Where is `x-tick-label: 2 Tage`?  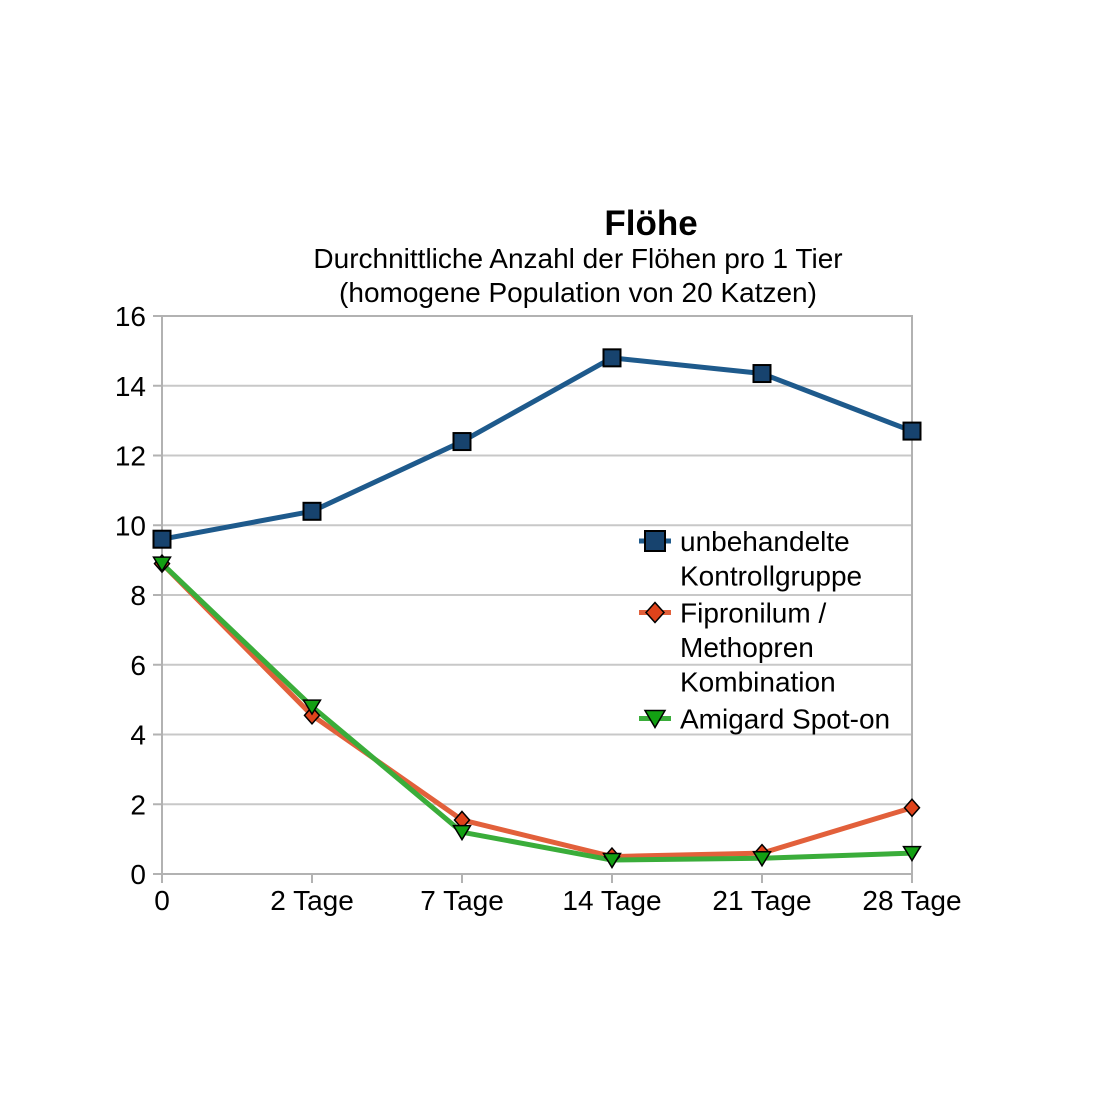
x-tick-label: 2 Tage is located at coordinates (312, 900).